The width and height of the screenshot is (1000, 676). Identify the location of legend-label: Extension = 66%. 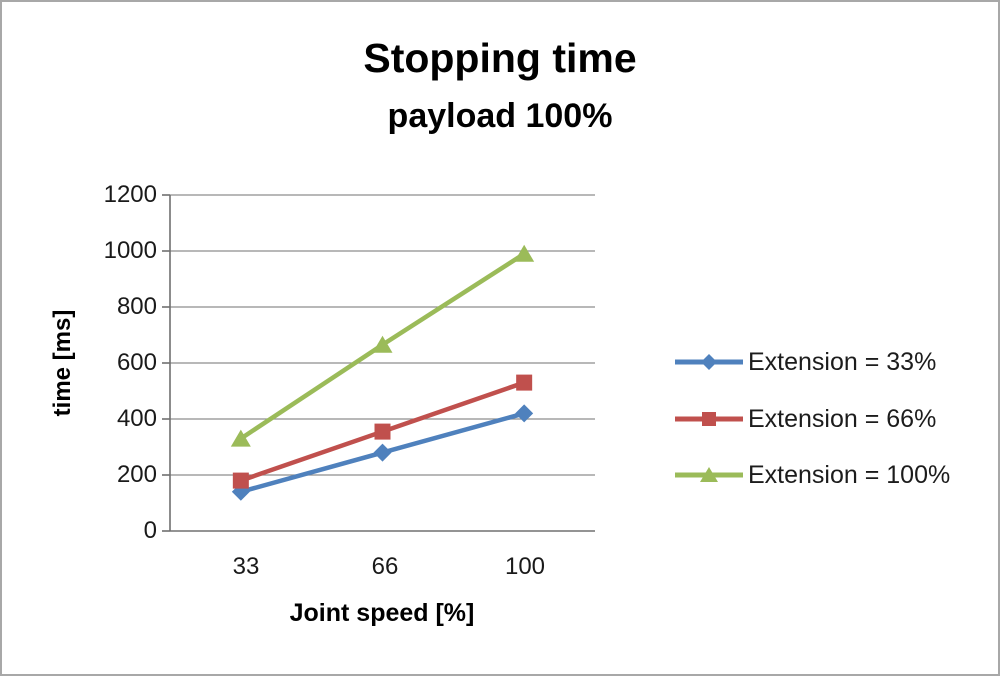
(842, 418).